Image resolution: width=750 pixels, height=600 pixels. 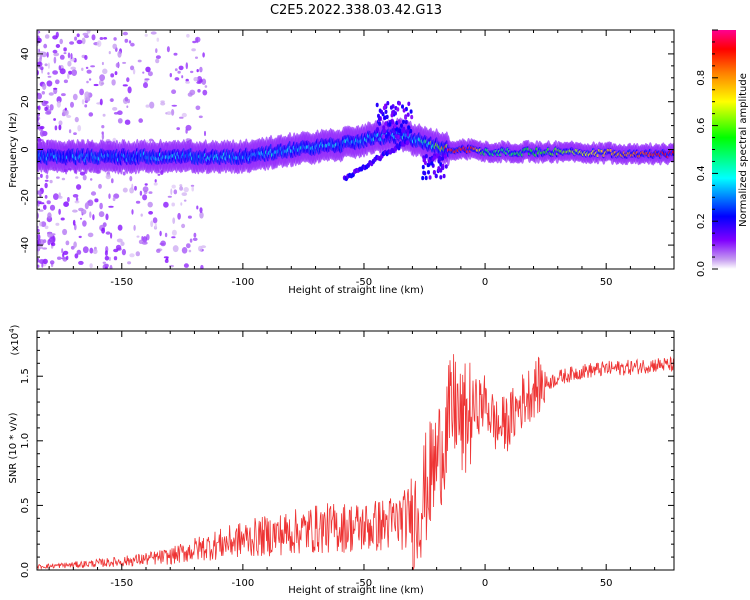 I want to click on snr-y-multiplier-base: (x10, so click(x=15, y=344).